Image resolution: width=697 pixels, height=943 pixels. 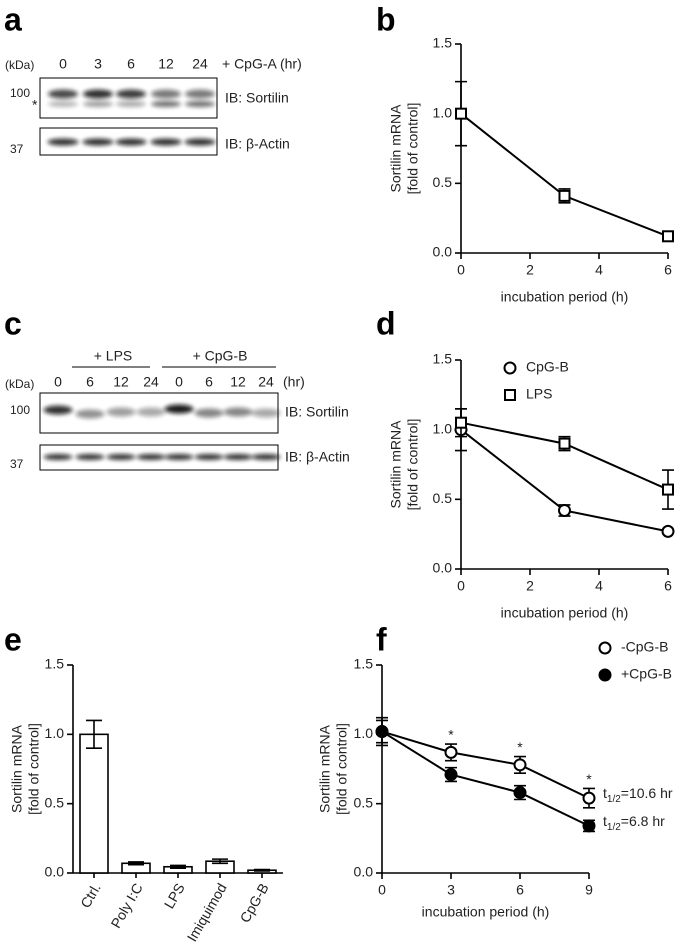 I want to click on x-tick-label: 0, so click(x=461, y=586).